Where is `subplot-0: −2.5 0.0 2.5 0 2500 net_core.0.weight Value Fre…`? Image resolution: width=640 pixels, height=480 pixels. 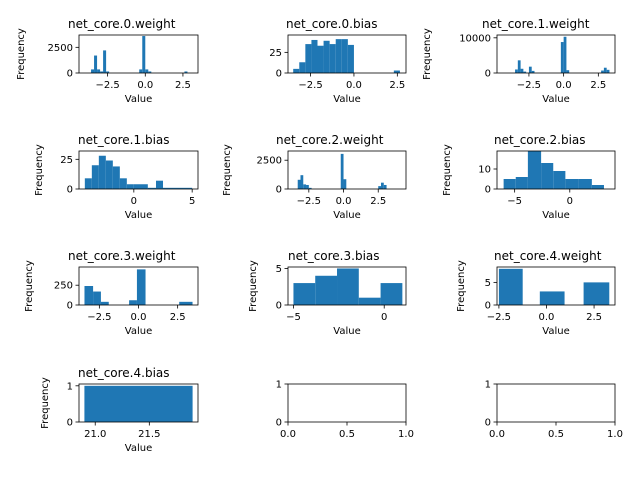 subplot-0: −2.5 0.0 2.5 0 2500 net_core.0.weight Value Fre… is located at coordinates (107, 61).